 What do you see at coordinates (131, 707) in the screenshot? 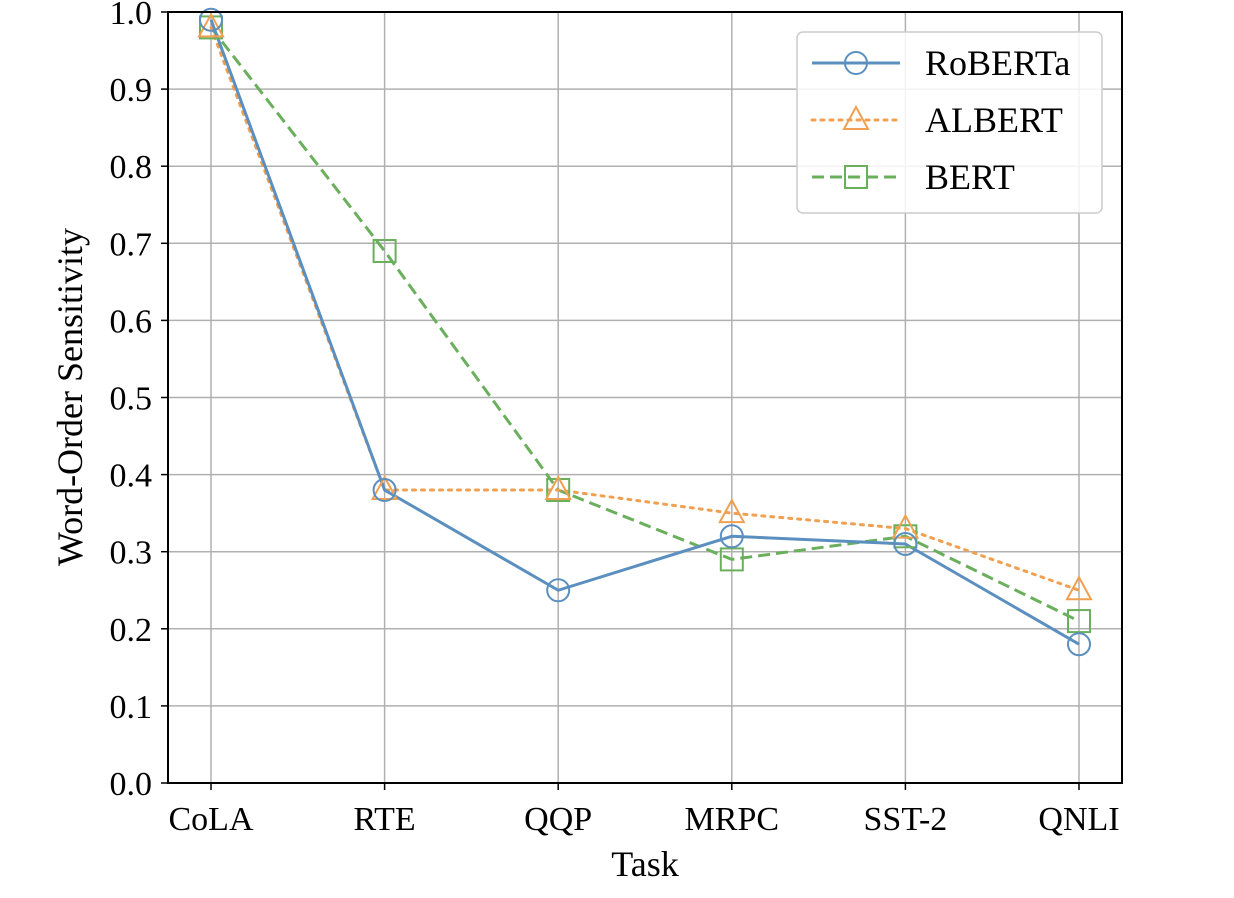
I see `y-tick-label: 0.1` at bounding box center [131, 707].